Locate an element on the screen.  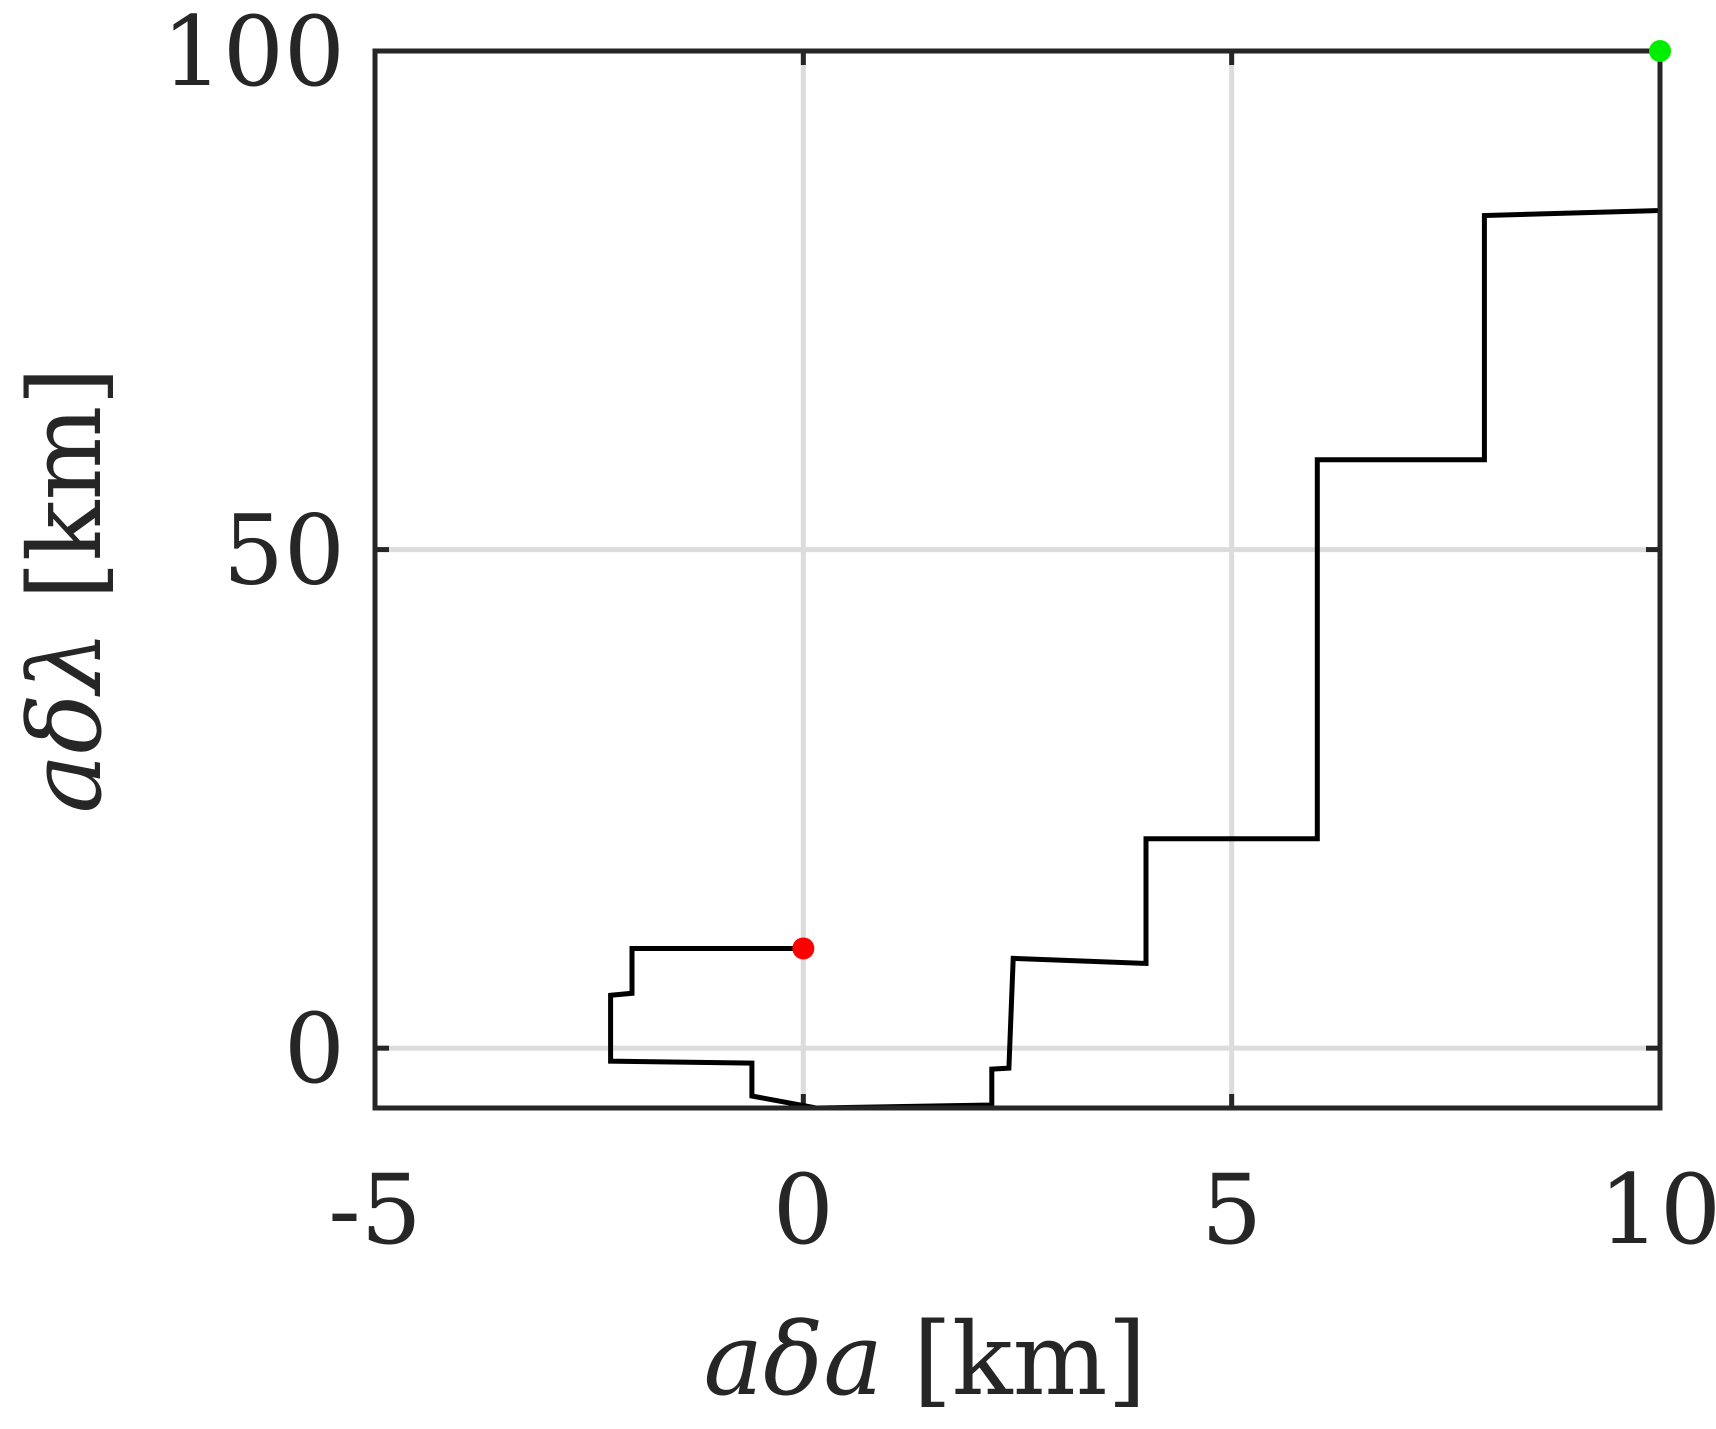
y-tick-labels: 0 50 100 is located at coordinates (253, 552).